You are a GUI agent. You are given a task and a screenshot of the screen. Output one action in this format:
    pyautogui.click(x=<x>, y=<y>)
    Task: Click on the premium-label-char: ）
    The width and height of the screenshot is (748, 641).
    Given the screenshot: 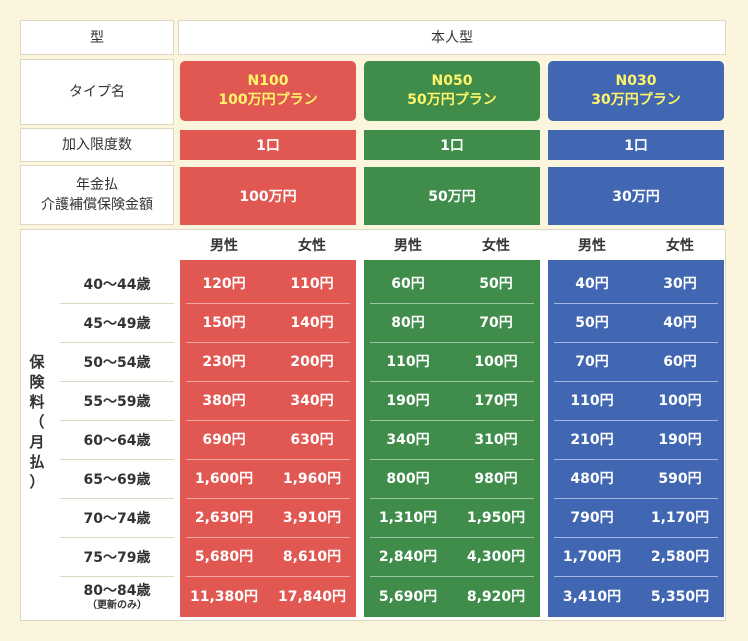 What is the action you would take?
    pyautogui.click(x=37, y=482)
    